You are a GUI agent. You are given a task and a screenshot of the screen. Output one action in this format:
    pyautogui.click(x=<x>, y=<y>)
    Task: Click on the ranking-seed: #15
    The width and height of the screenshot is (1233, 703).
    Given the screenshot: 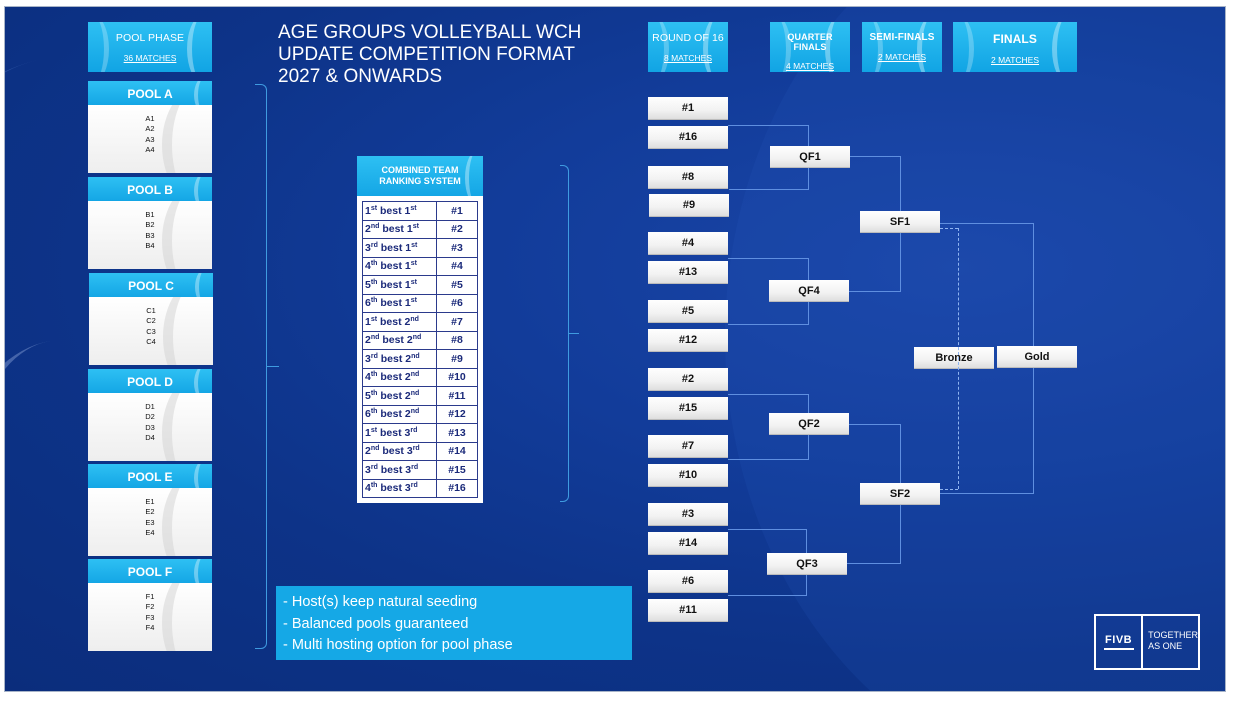 What is the action you would take?
    pyautogui.click(x=457, y=470)
    